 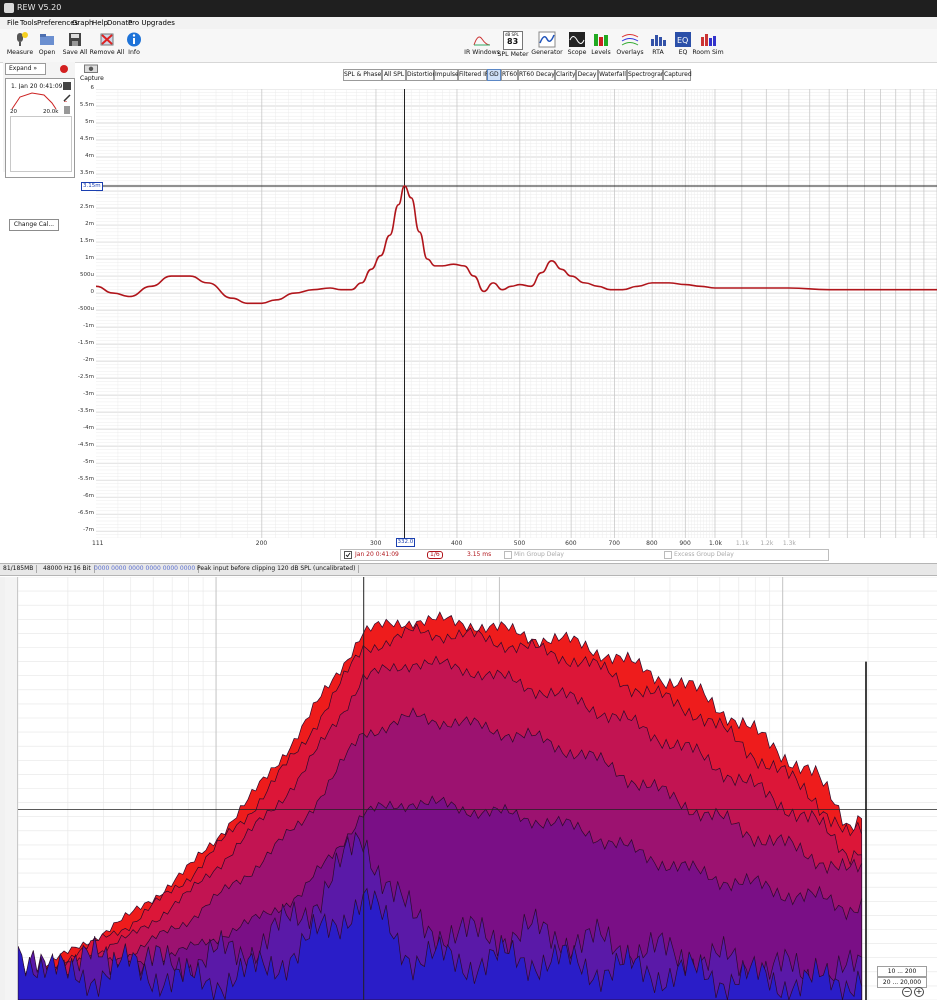 I want to click on menu-file: File, so click(x=13, y=23).